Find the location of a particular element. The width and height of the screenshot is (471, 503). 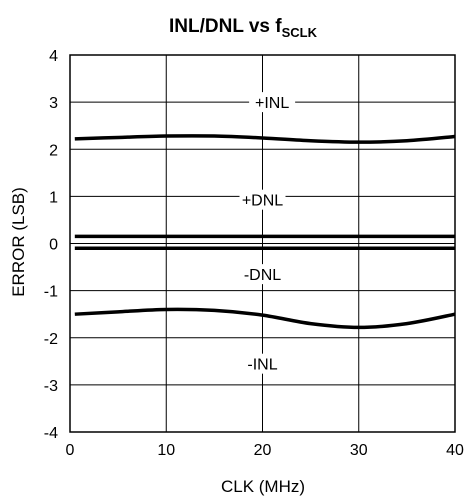

y-tick-label: 2 is located at coordinates (53, 150).